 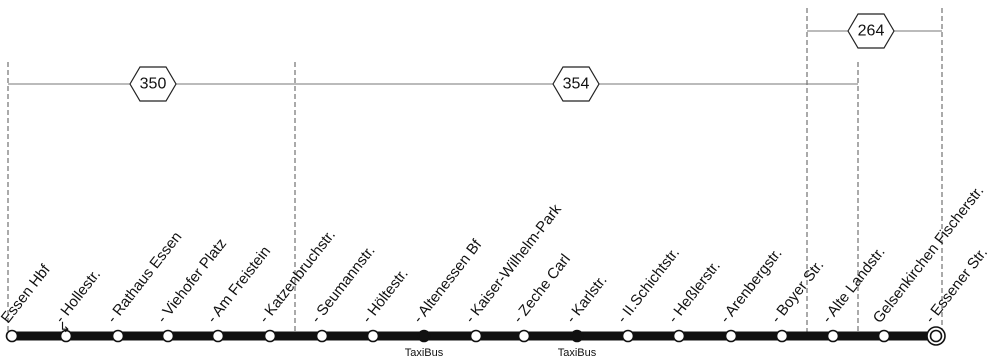 I want to click on stop: - Höltestr., so click(x=385, y=304).